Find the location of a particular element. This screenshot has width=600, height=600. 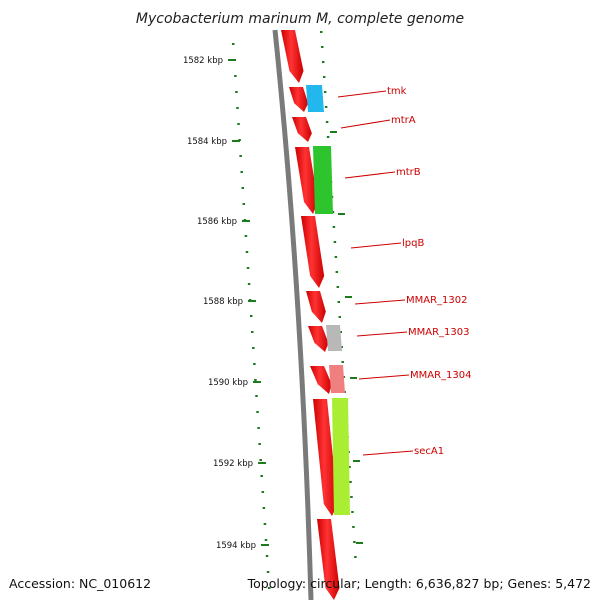

features-track is located at coordinates (315, 315).